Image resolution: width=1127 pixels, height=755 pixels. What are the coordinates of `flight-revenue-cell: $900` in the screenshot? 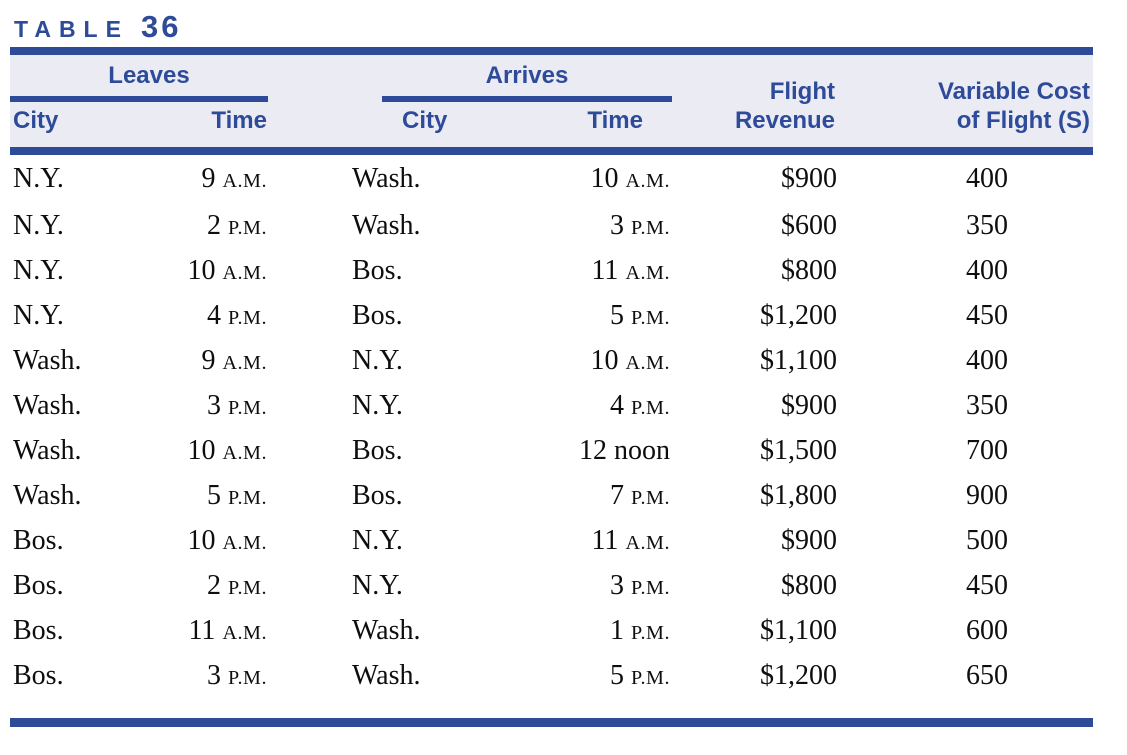 It's located at (809, 406).